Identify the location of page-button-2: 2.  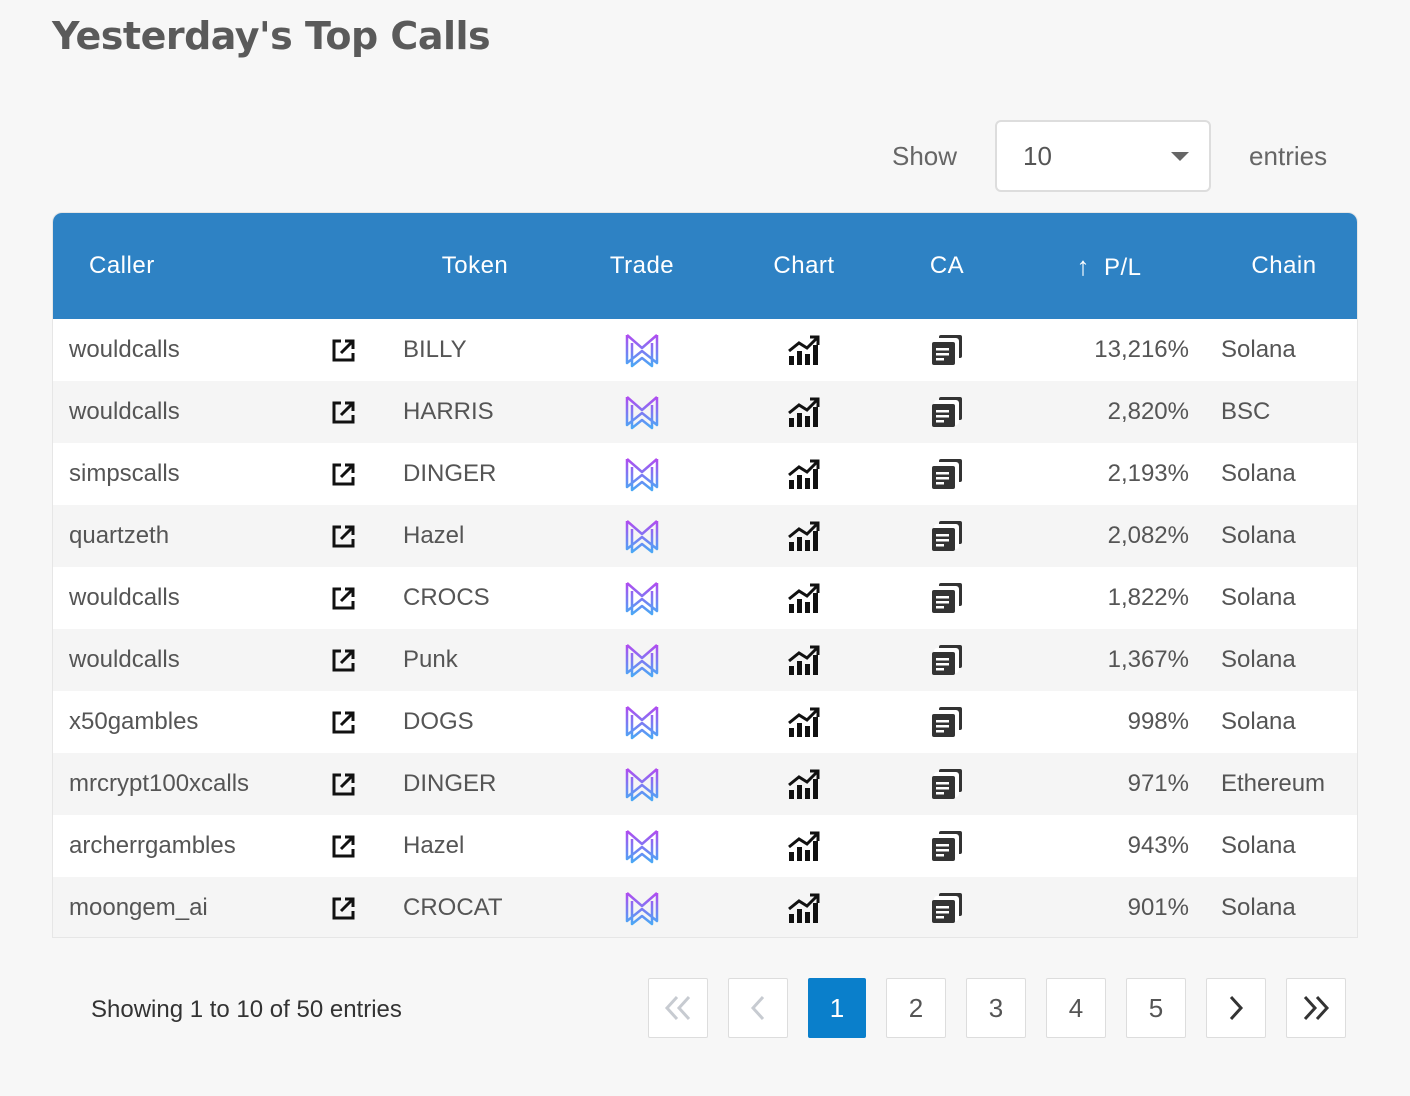
(916, 1008).